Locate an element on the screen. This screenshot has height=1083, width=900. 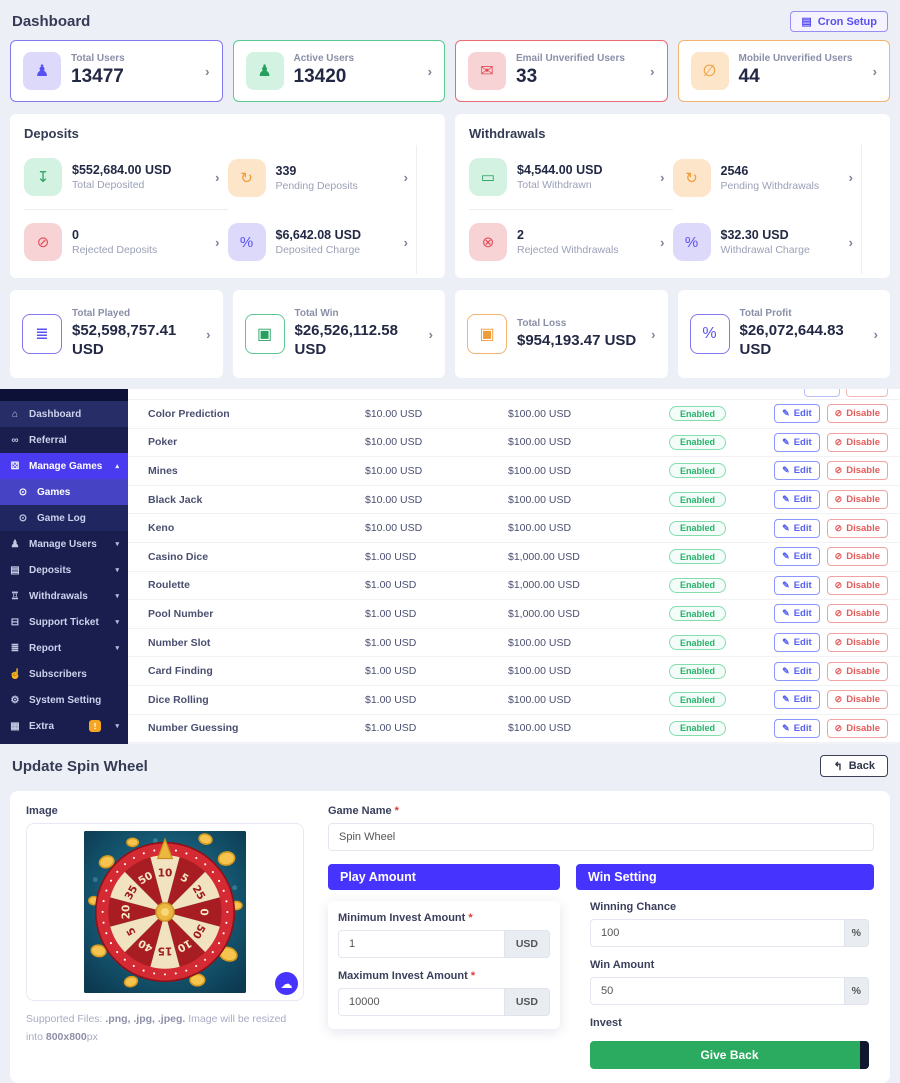
sidebar-item: ⌂ Dashboard is located at coordinates (64, 414).